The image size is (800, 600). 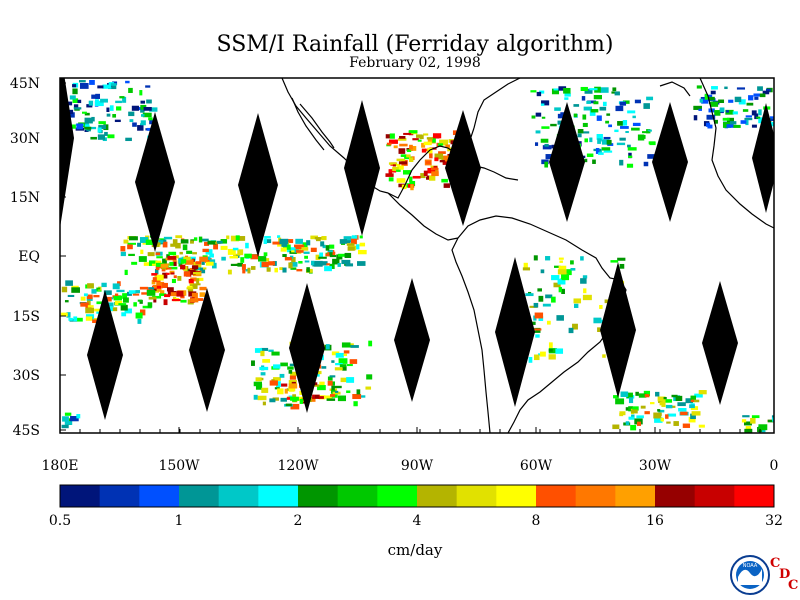 What do you see at coordinates (750, 575) in the screenshot?
I see `noaa-logo: NOAA` at bounding box center [750, 575].